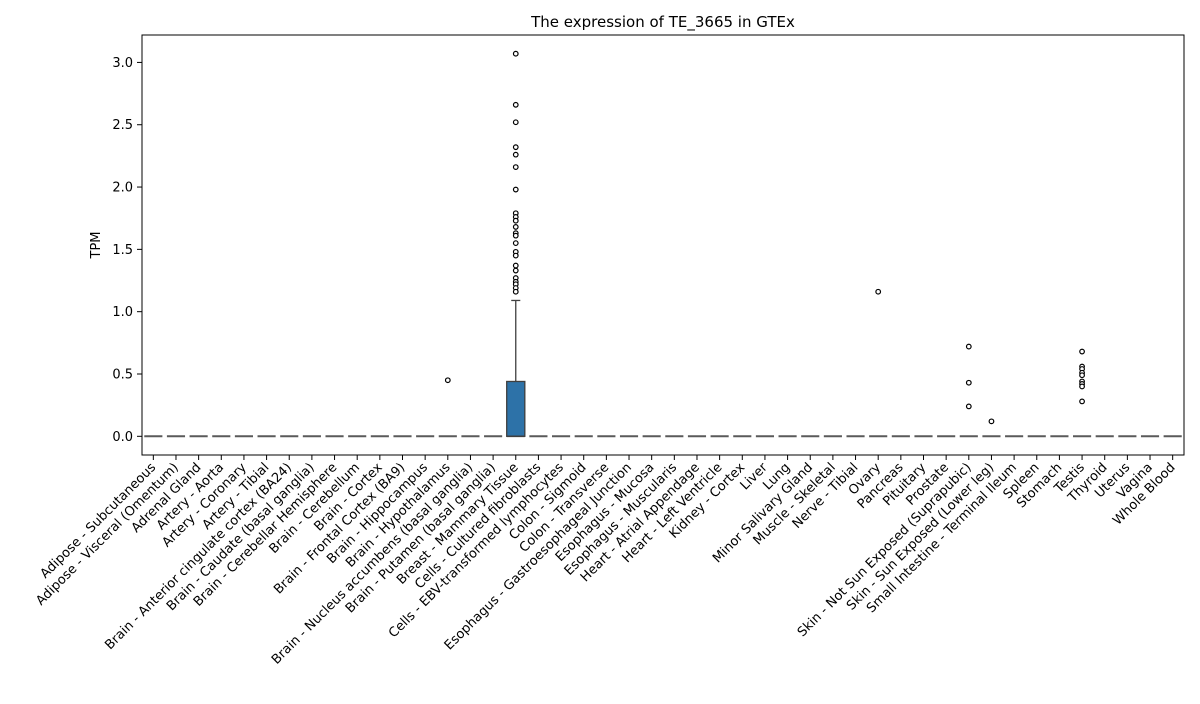 This screenshot has width=1200, height=704. Describe the element at coordinates (122, 188) in the screenshot. I see `y-tick-label: 2.0` at that location.